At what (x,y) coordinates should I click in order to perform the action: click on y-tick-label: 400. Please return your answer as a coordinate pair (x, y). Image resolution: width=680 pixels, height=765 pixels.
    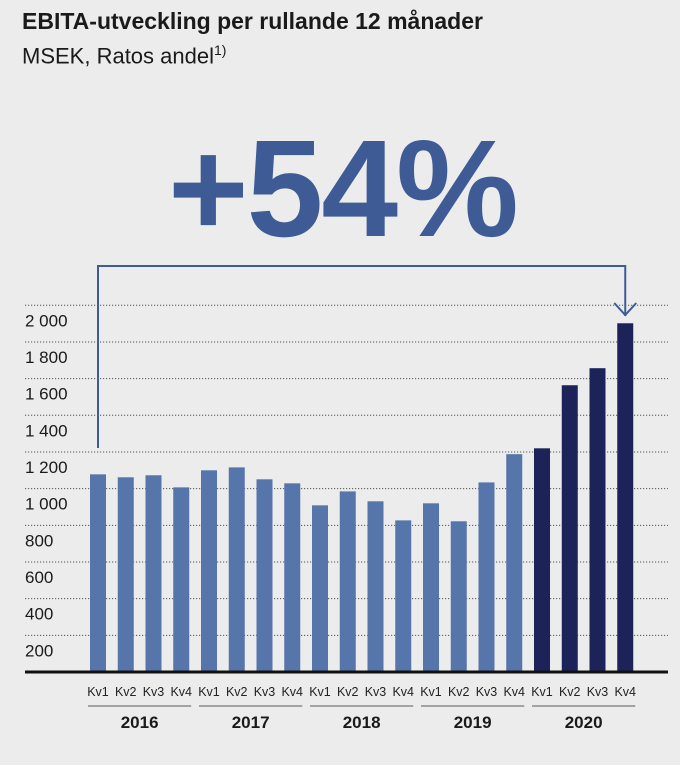
    Looking at the image, I should click on (39, 614).